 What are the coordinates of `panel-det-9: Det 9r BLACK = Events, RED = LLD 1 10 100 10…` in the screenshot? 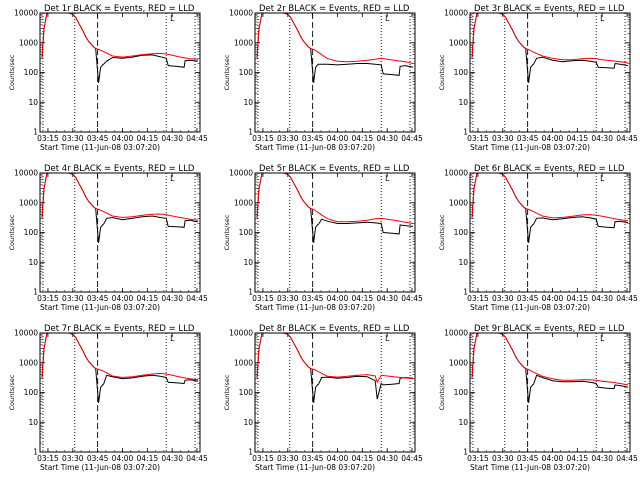 It's located at (538, 398).